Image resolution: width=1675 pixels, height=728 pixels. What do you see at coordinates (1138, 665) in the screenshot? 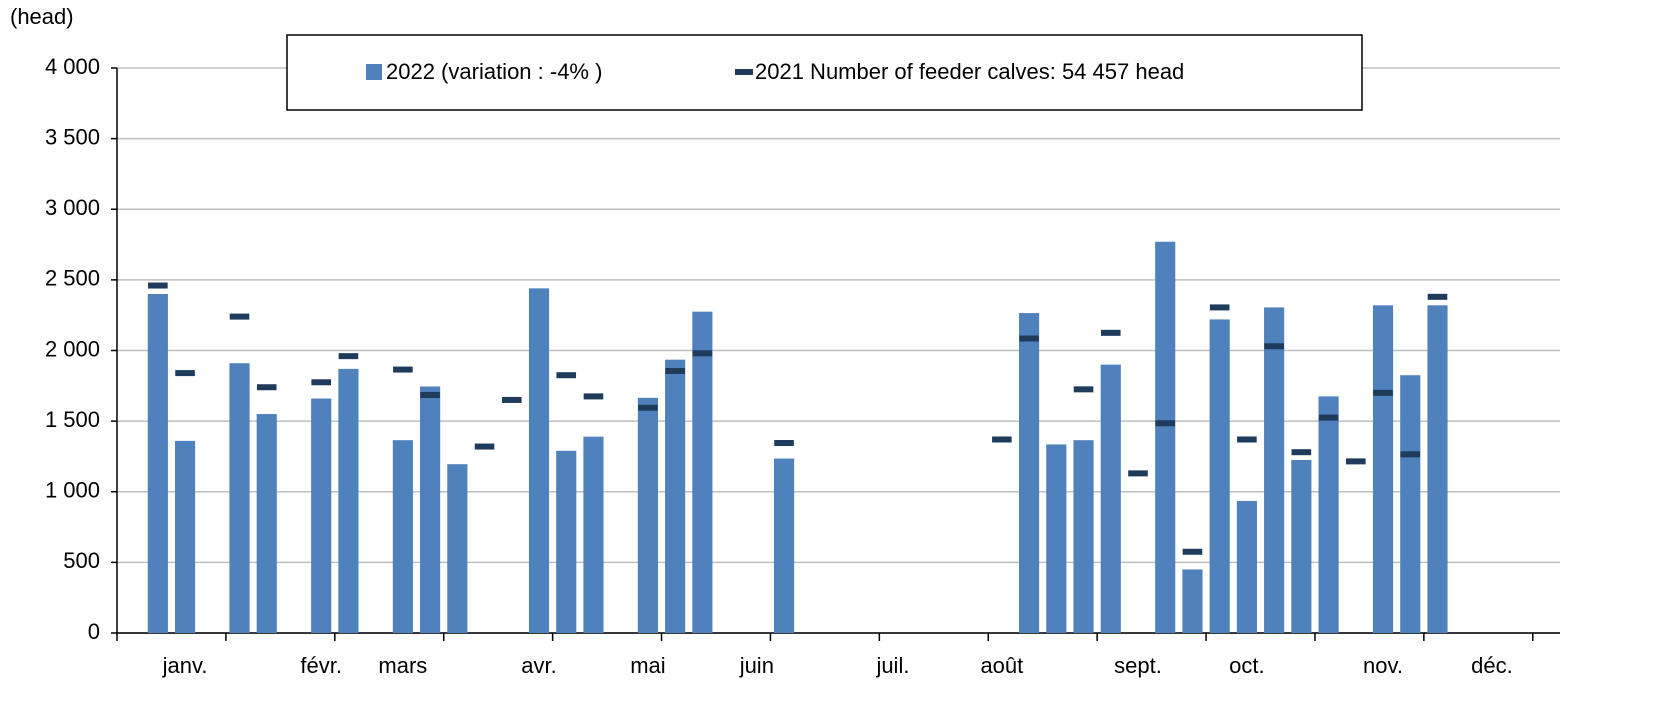
I see `x-tick-label: sept.` at bounding box center [1138, 665].